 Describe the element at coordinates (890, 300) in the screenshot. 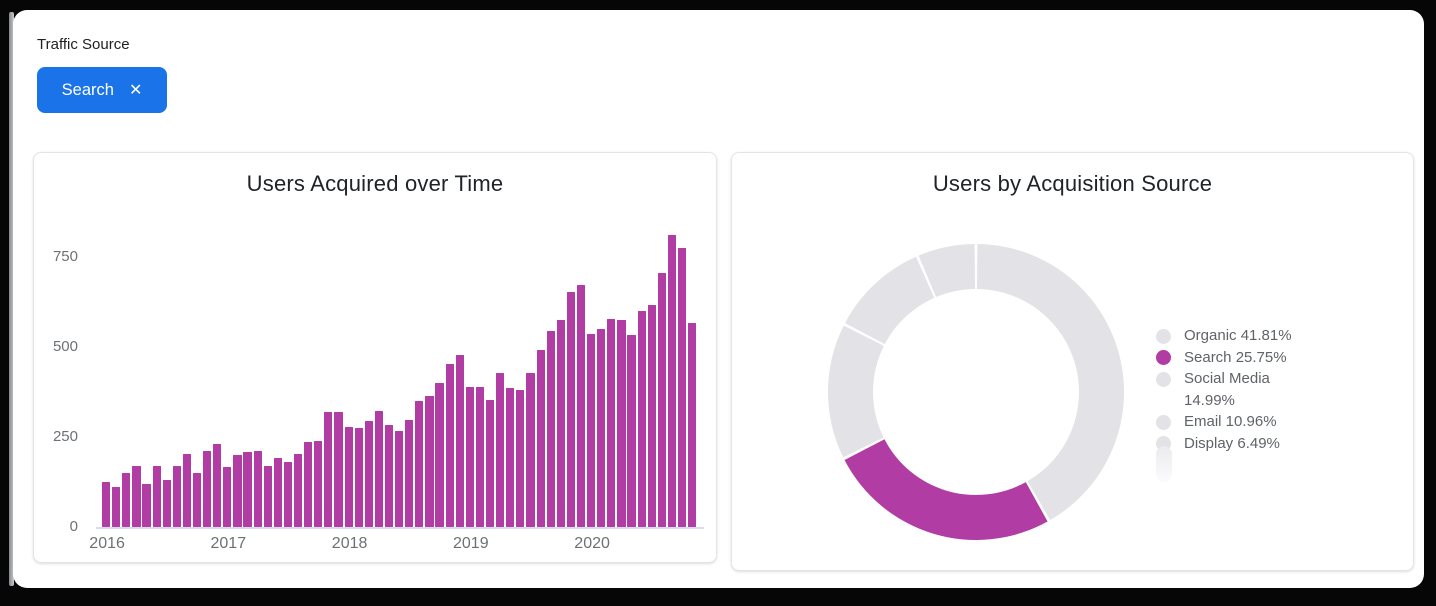

I see `donut-slice-email` at that location.